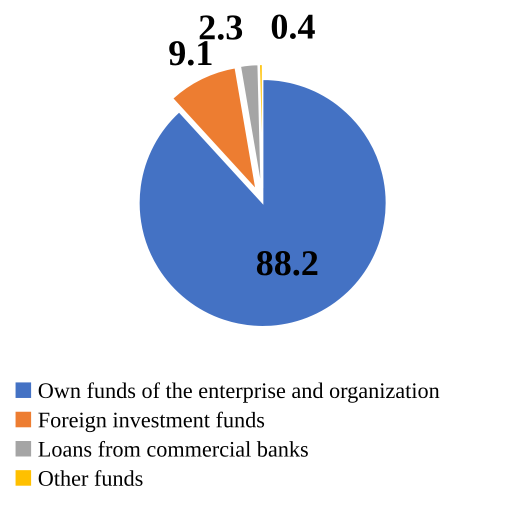 This screenshot has height=506, width=515. What do you see at coordinates (190, 53) in the screenshot?
I see `data-label: 9.1` at bounding box center [190, 53].